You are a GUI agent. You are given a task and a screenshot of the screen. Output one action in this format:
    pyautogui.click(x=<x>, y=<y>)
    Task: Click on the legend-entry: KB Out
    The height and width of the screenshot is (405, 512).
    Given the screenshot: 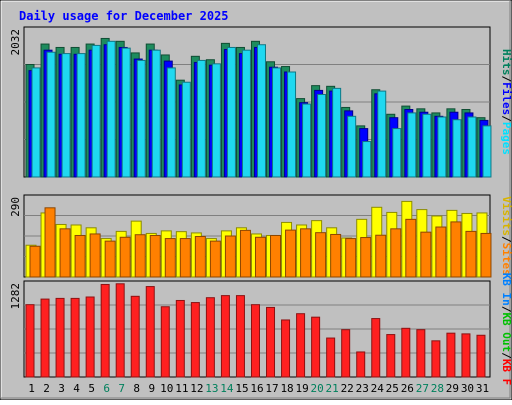 What is the action you would take?
    pyautogui.click(x=506, y=332)
    